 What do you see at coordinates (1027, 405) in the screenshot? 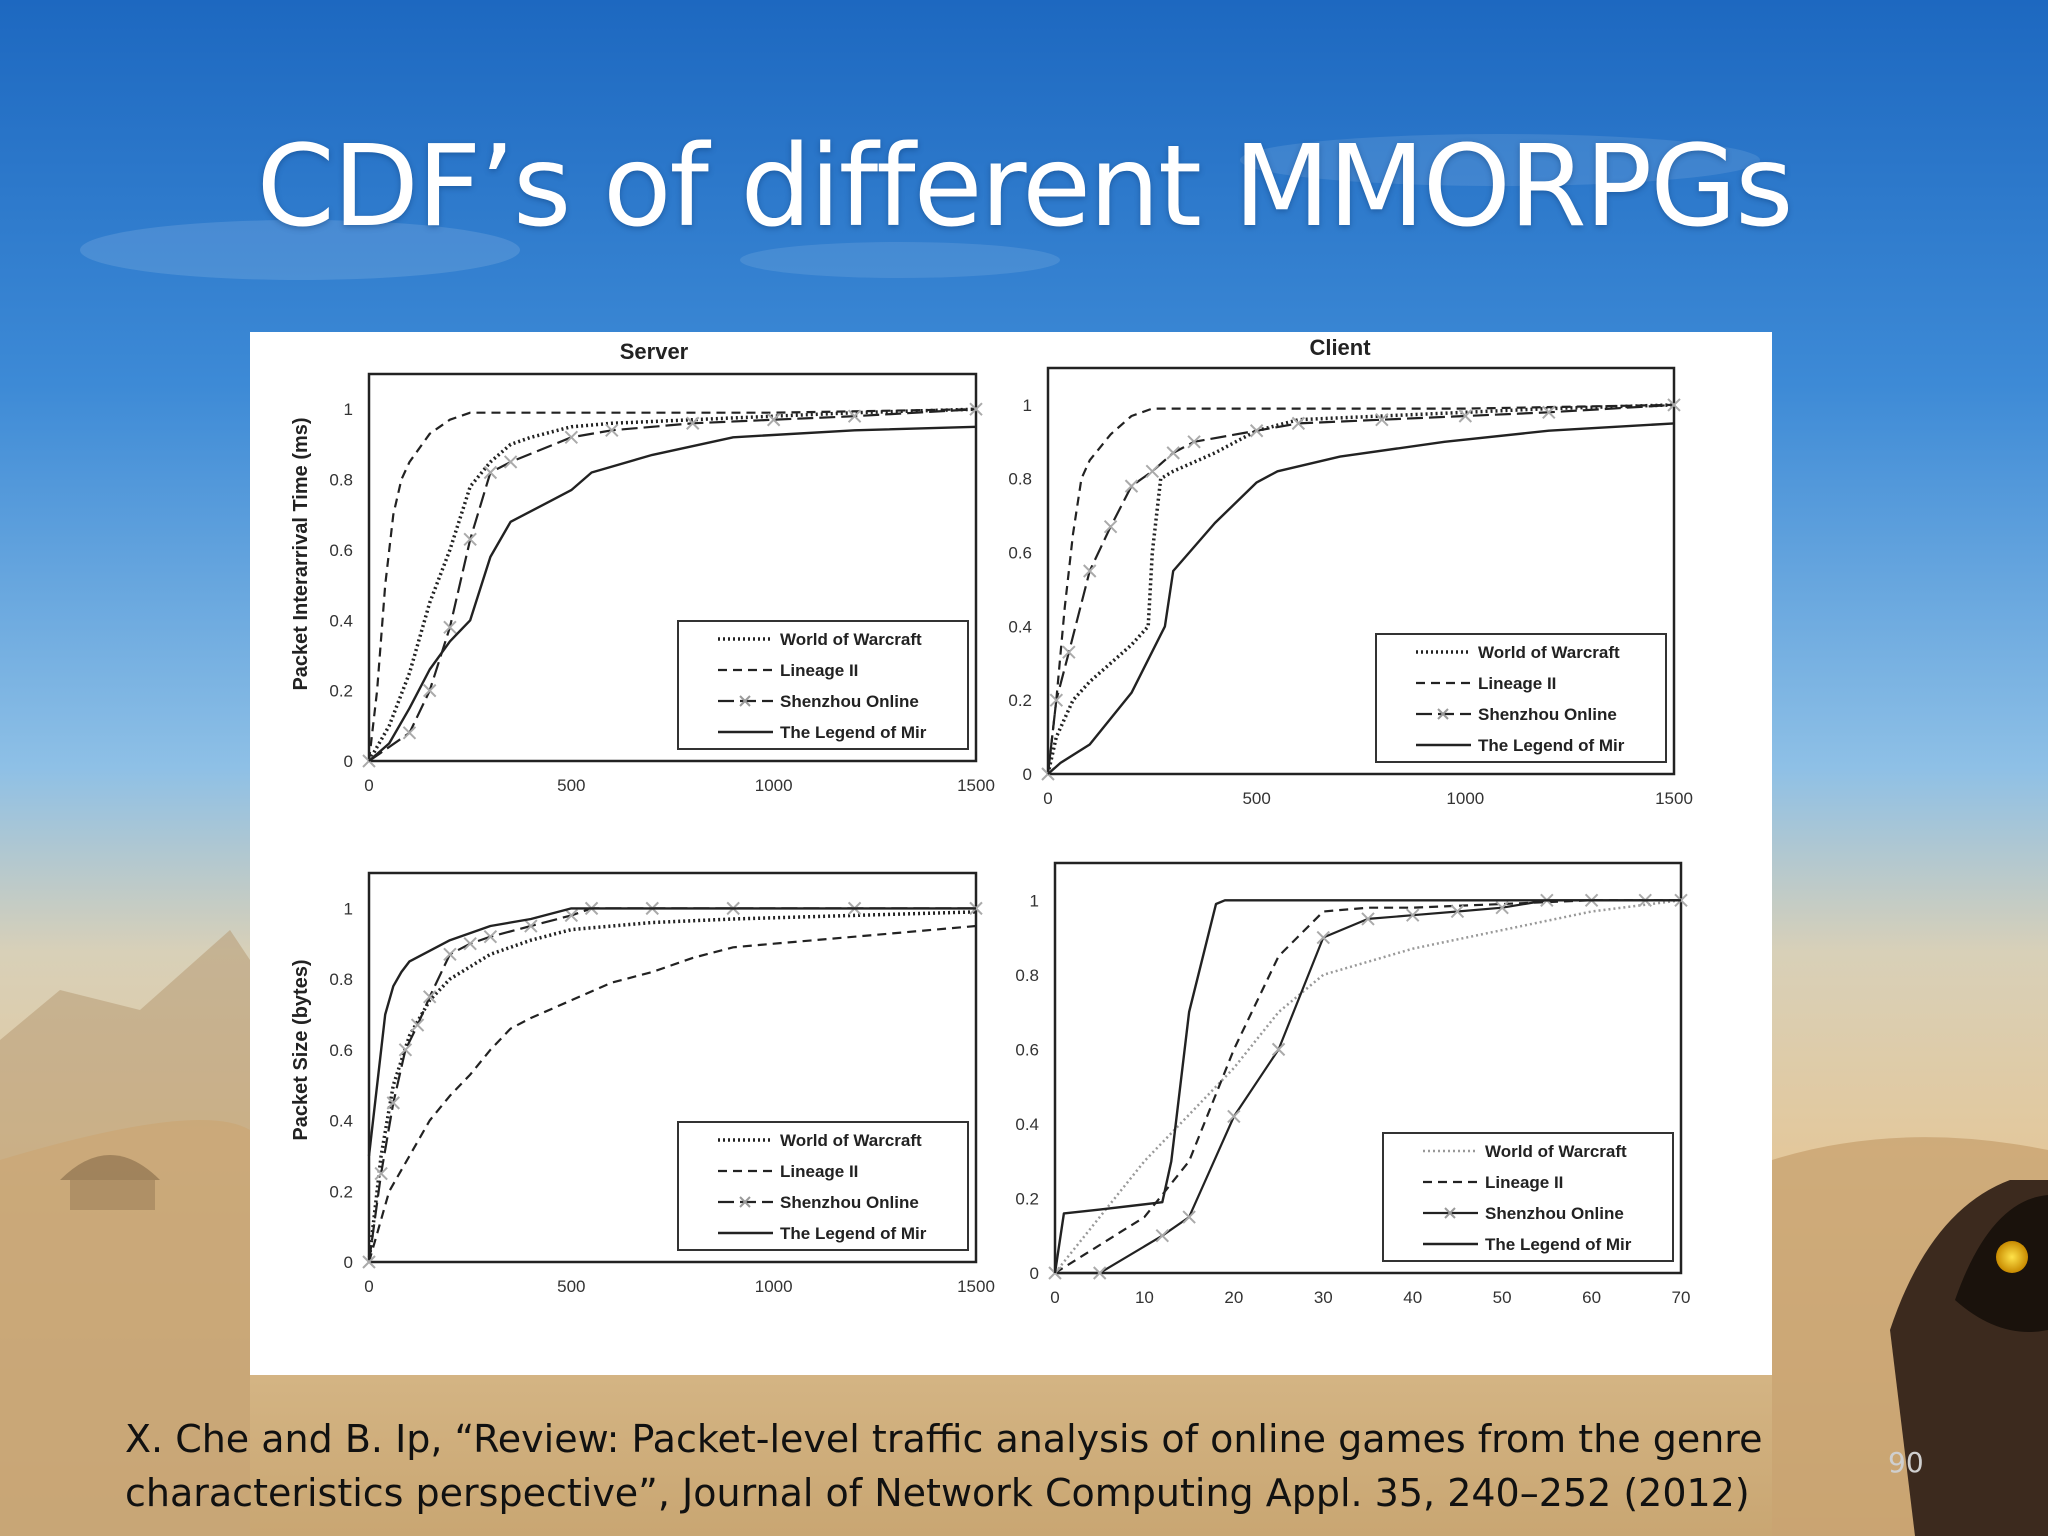
I see `client-interarrival-y-tick-label: 1` at bounding box center [1027, 405].